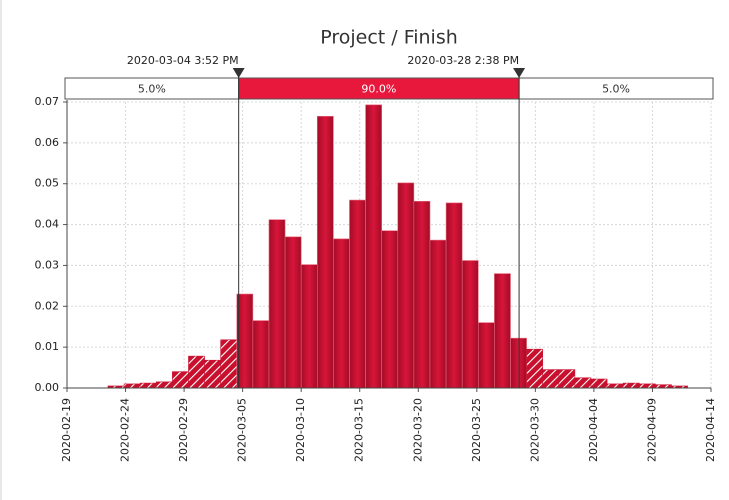 Image resolution: width=729 pixels, height=500 pixels. I want to click on y-tick-label: 0.00, so click(47, 387).